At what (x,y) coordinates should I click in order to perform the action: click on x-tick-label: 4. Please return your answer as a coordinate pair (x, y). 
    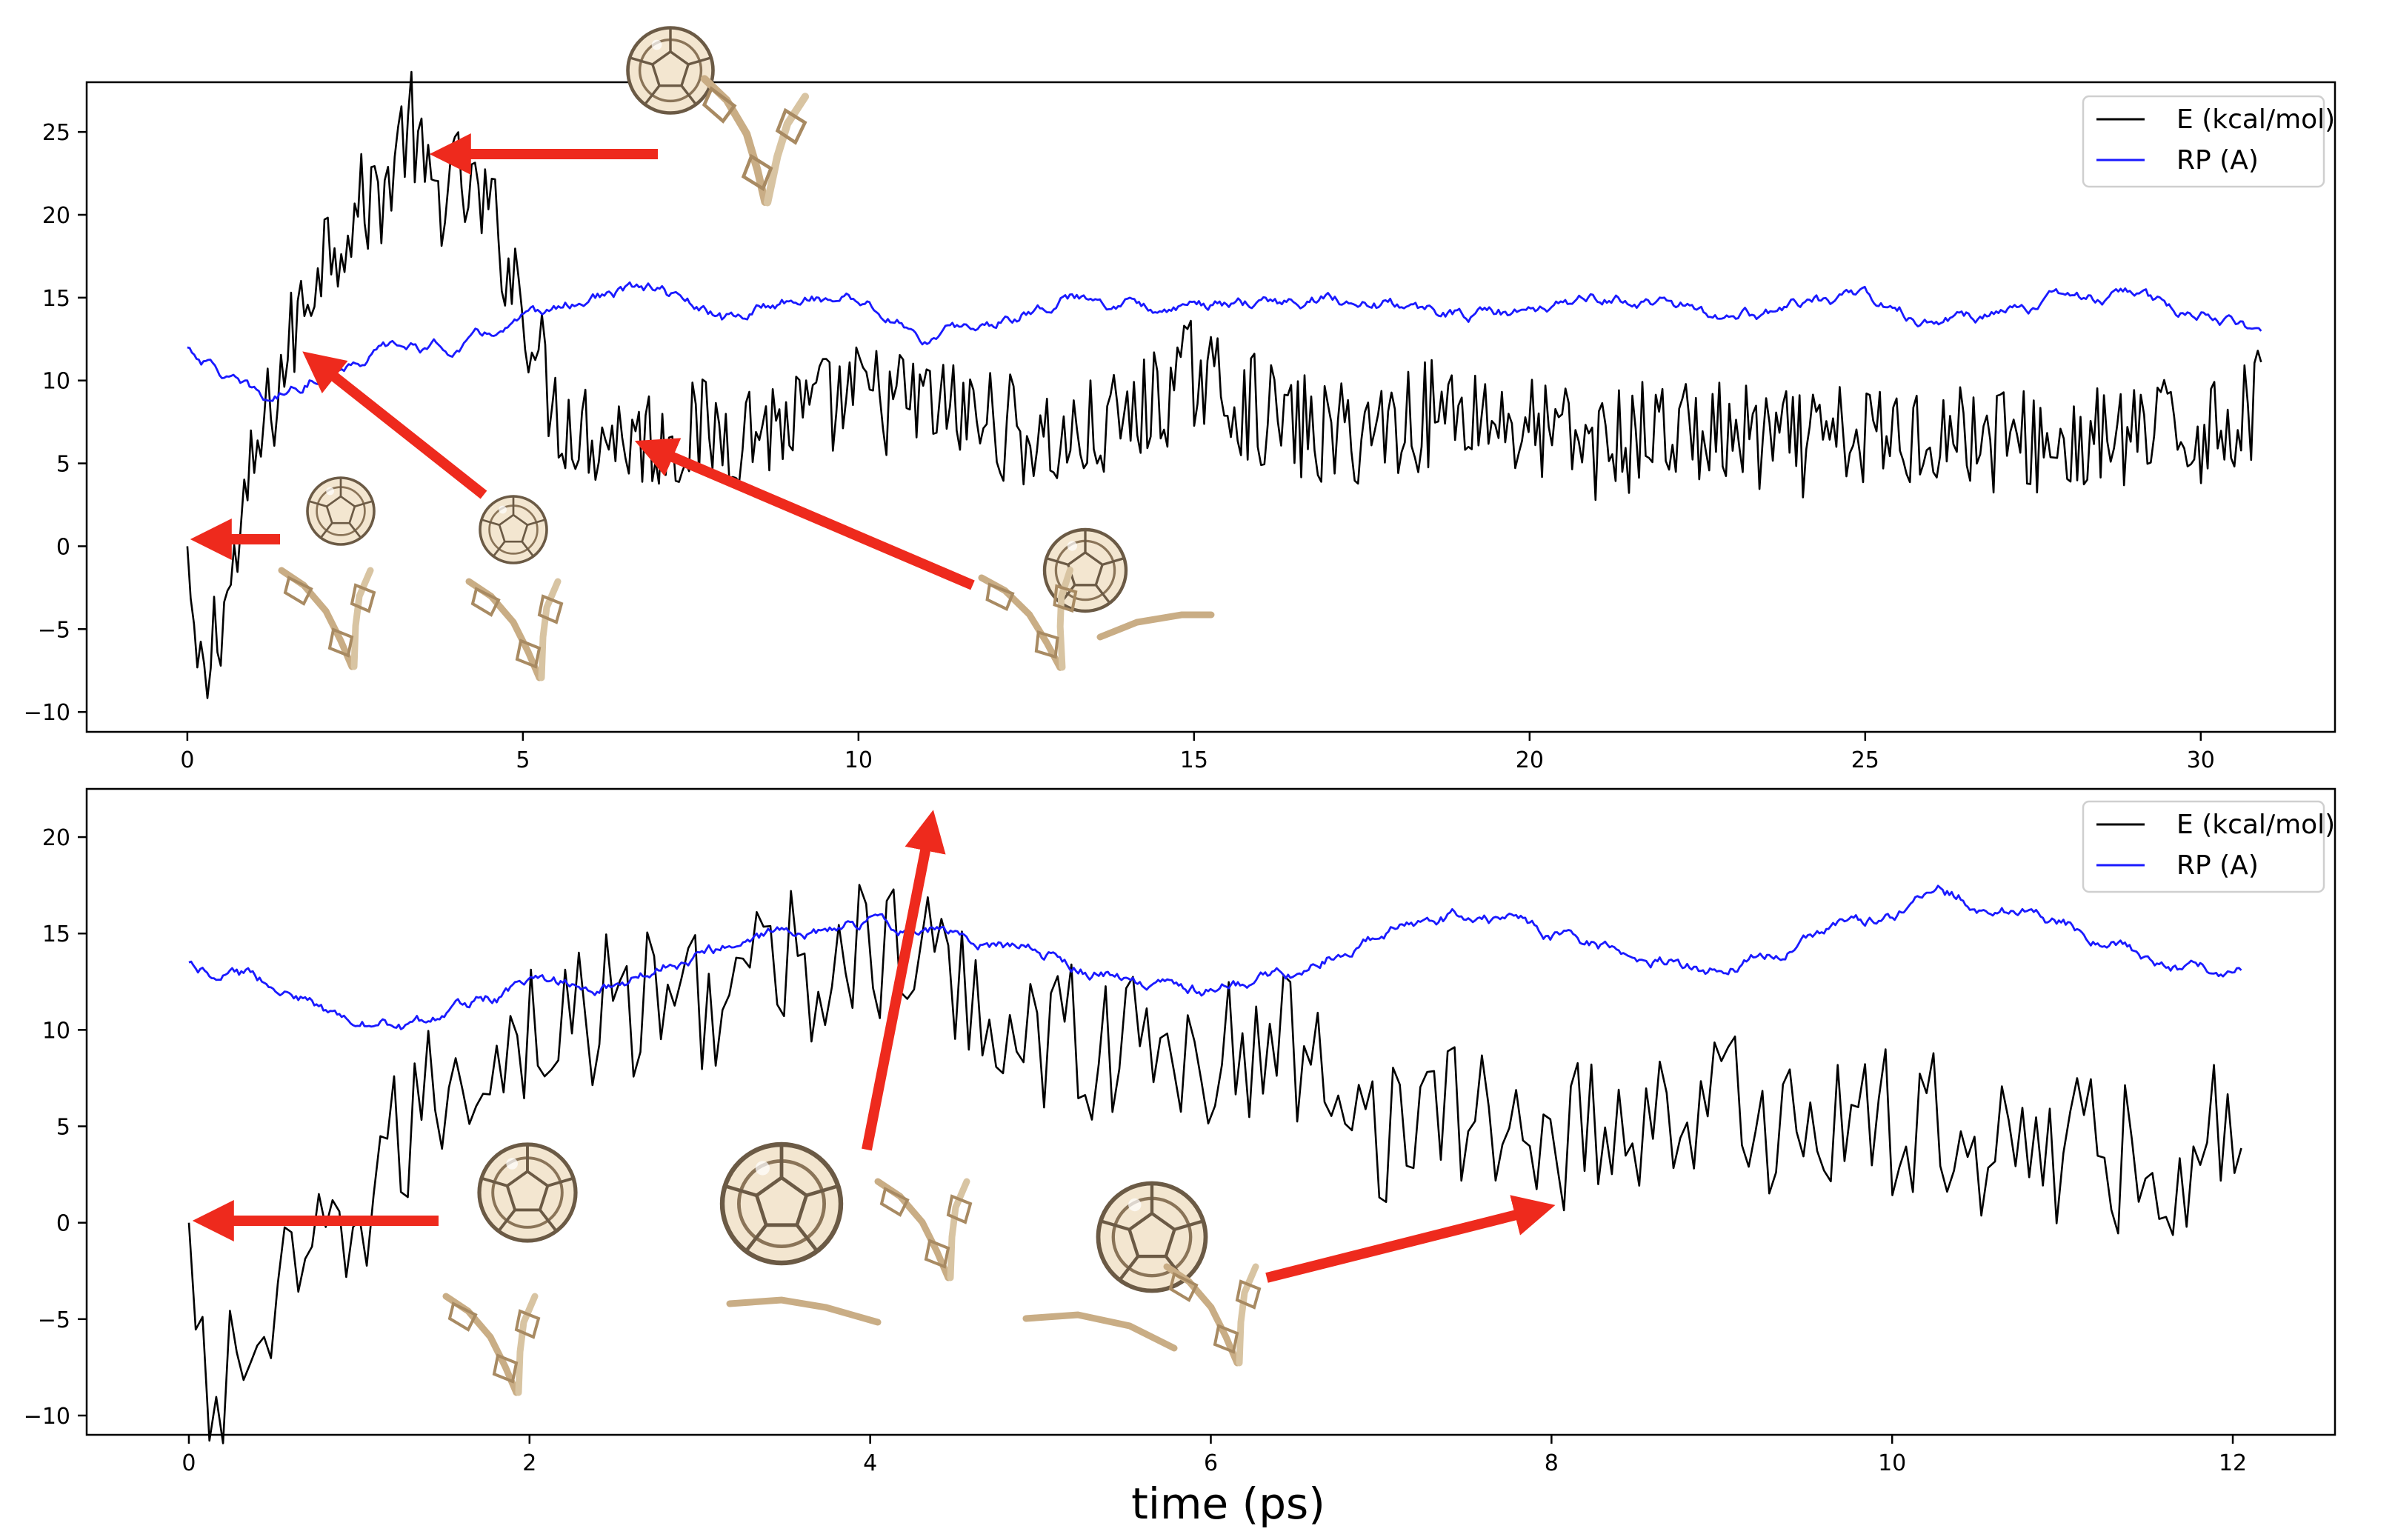
    Looking at the image, I should click on (870, 1463).